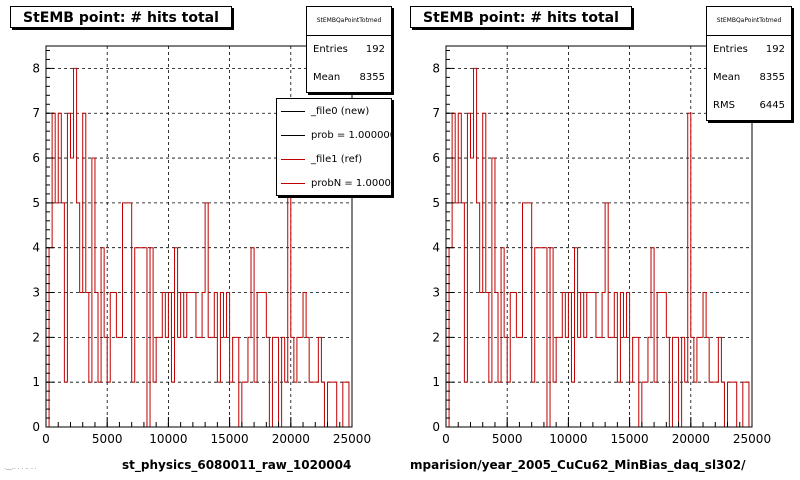 The height and width of the screenshot is (480, 800). I want to click on chart-title-right: StEMB point: # hits total, so click(521, 17).